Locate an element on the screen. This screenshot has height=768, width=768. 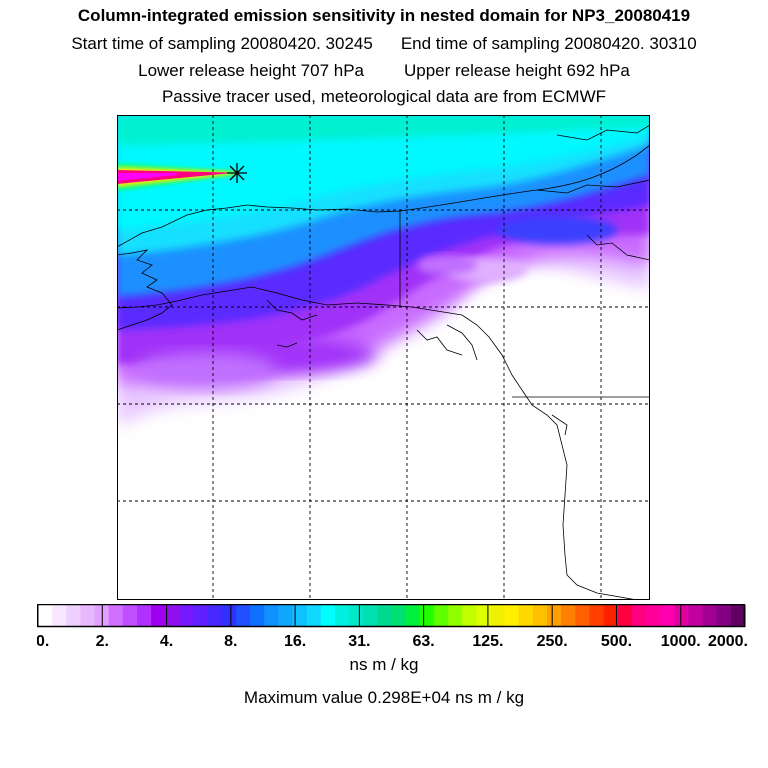
upper-height-label: Upper release height 692 hPa is located at coordinates (517, 70).